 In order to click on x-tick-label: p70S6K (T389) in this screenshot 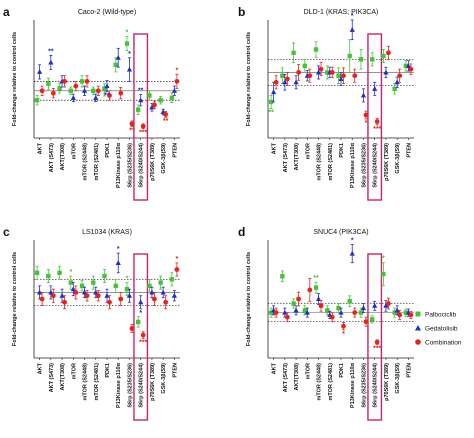, I will do `click(153, 382)`.